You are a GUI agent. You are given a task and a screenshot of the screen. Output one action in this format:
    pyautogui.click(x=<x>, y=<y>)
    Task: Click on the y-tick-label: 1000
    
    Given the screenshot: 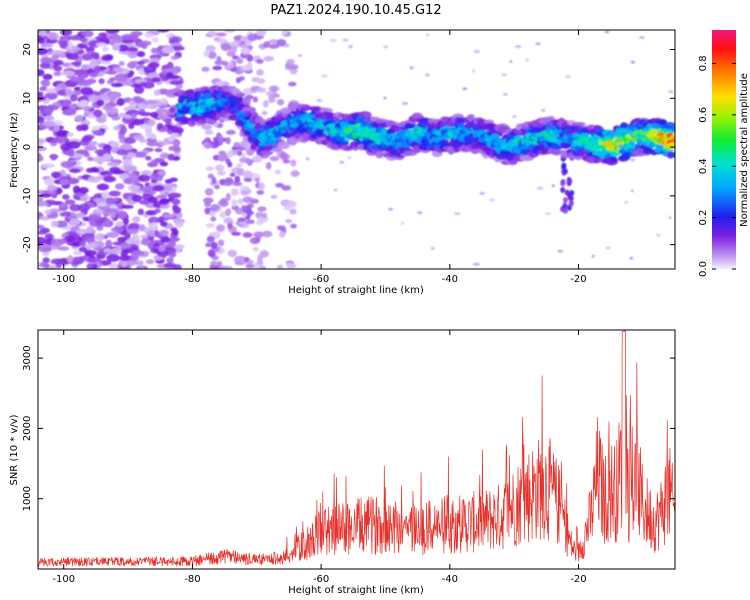 What is the action you would take?
    pyautogui.click(x=27, y=498)
    